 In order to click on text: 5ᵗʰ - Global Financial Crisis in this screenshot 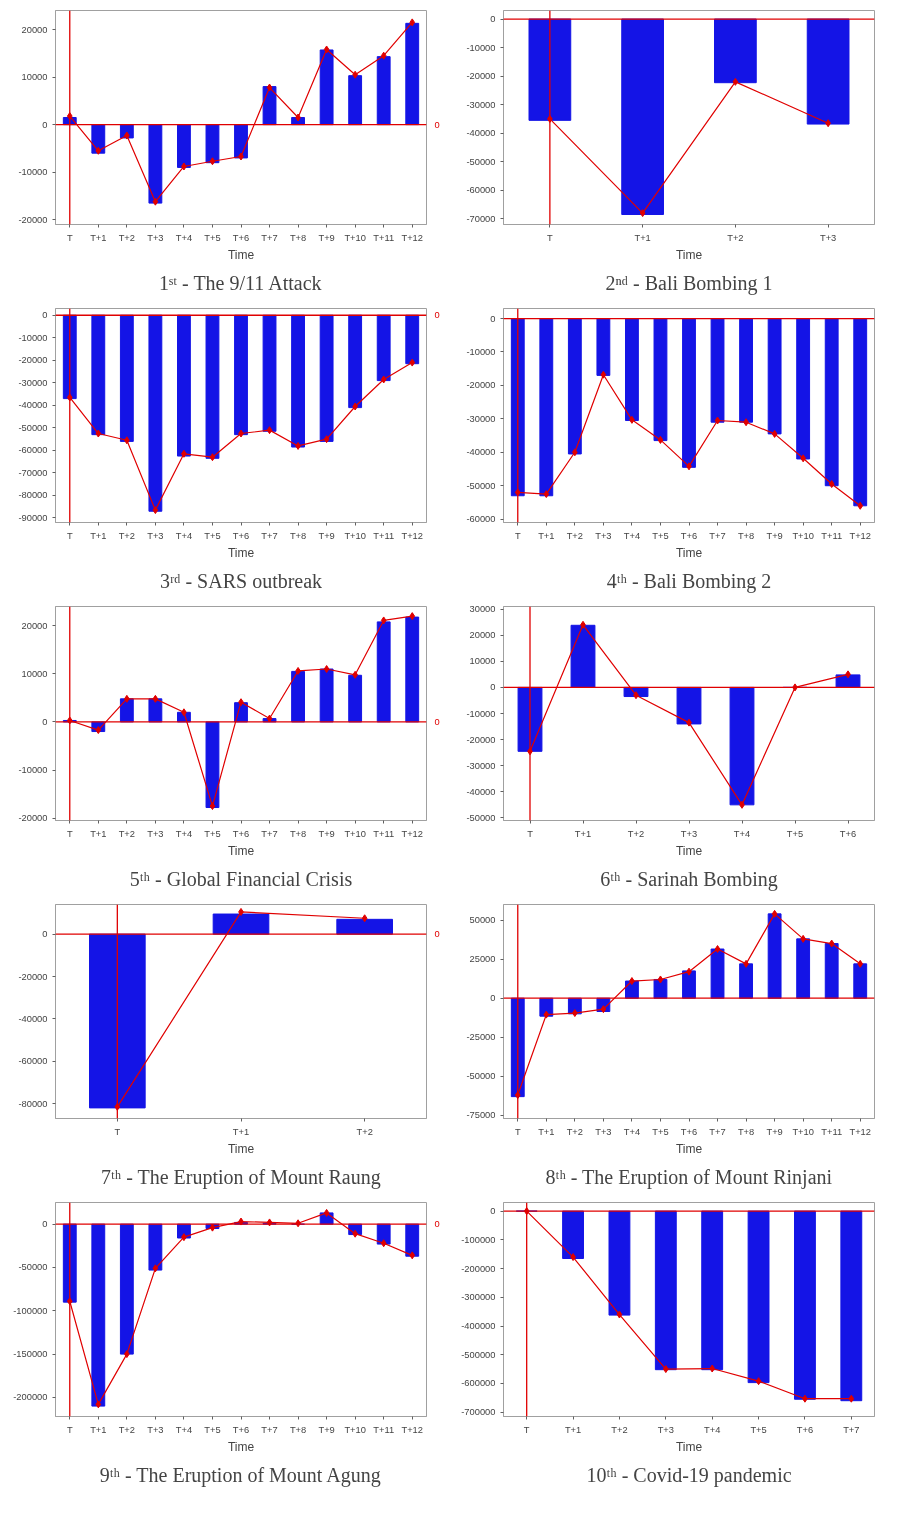, I will do `click(241, 878)`.